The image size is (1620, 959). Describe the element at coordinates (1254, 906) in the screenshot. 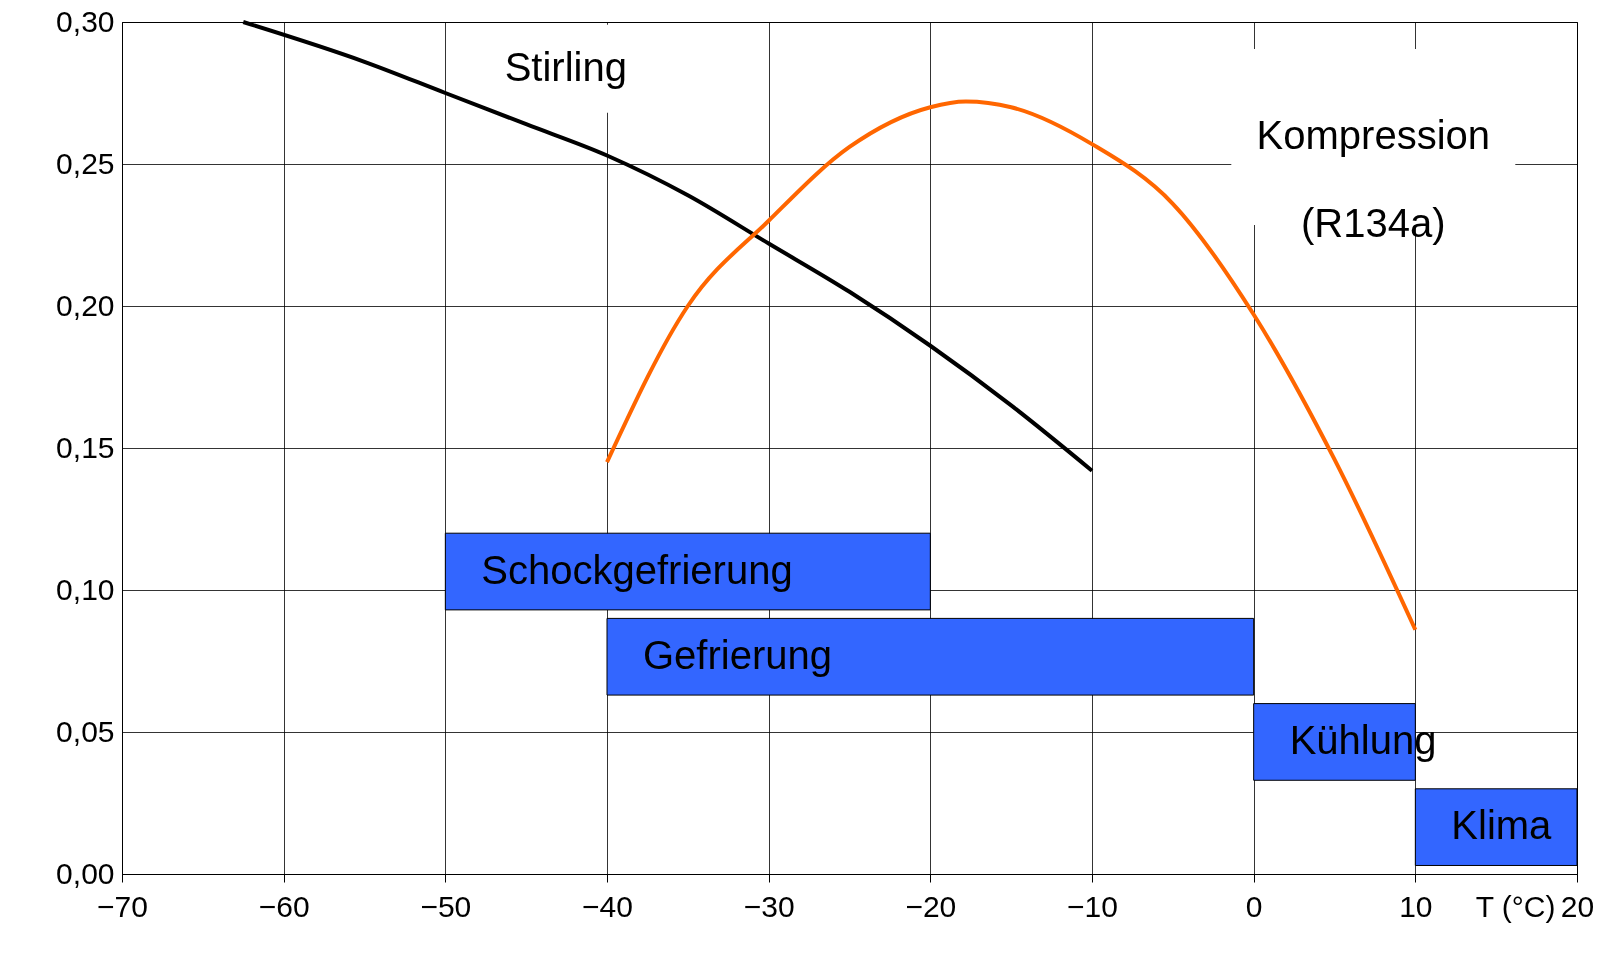

I see `x-tick-label: 0` at that location.